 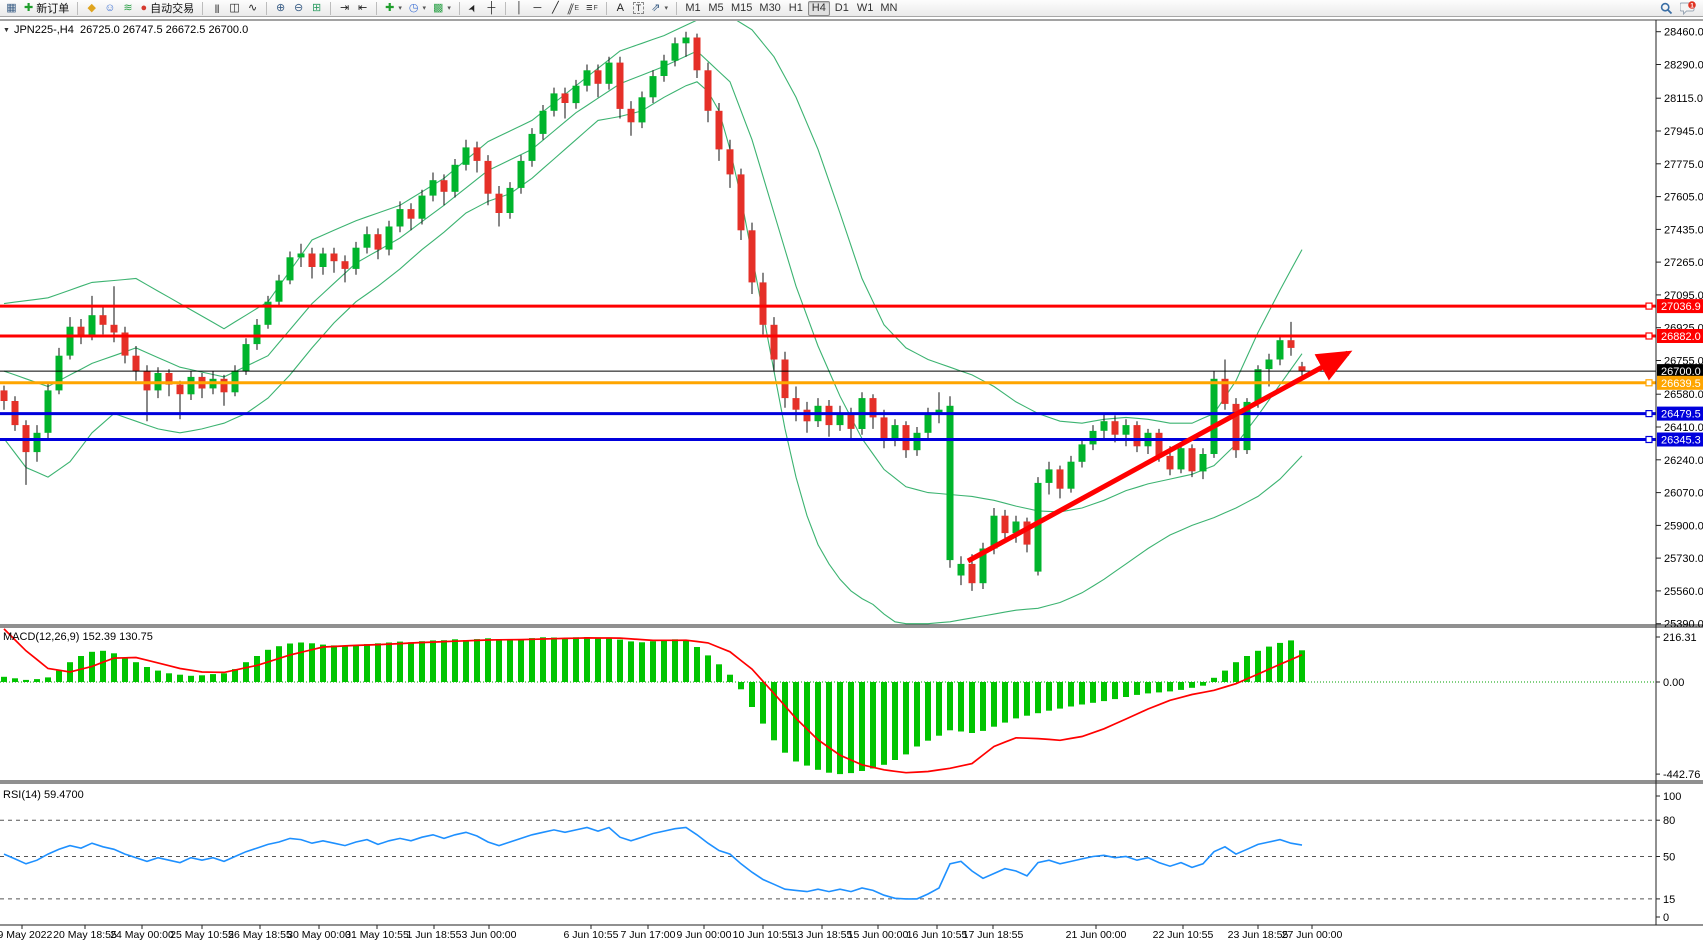 I want to click on crosshair-tool-button: ┼, so click(x=491, y=8).